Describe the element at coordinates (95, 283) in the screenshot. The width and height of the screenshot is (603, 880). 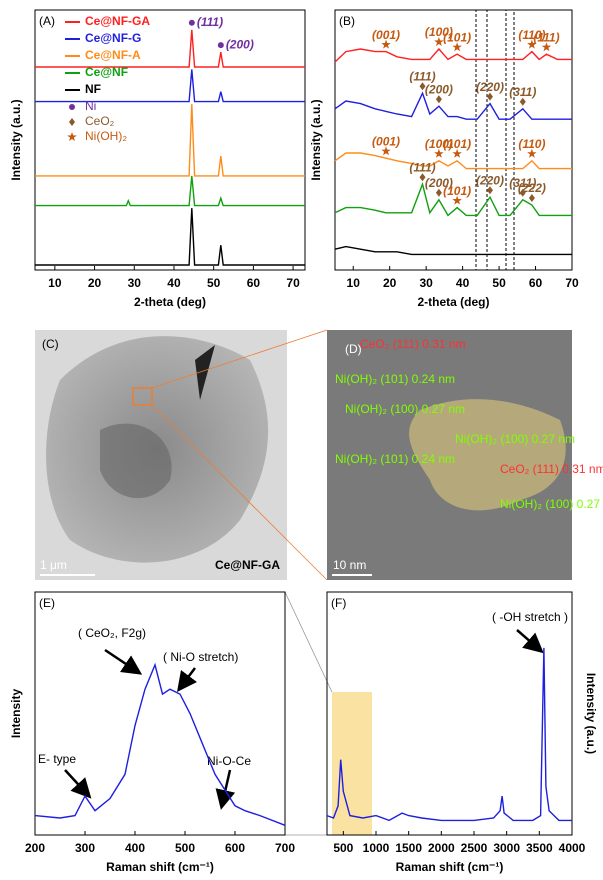
I see `x-tick-label: 20` at that location.